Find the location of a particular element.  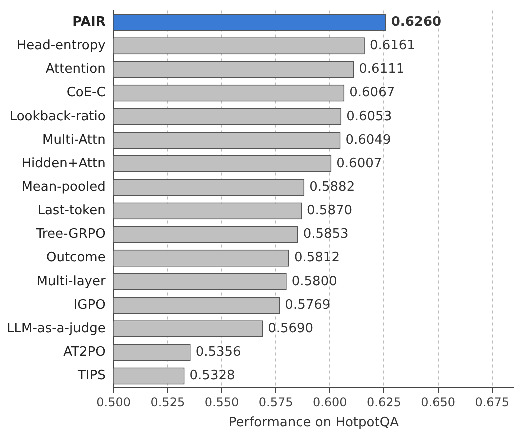

x-tick-label: 0.625 is located at coordinates (384, 402).